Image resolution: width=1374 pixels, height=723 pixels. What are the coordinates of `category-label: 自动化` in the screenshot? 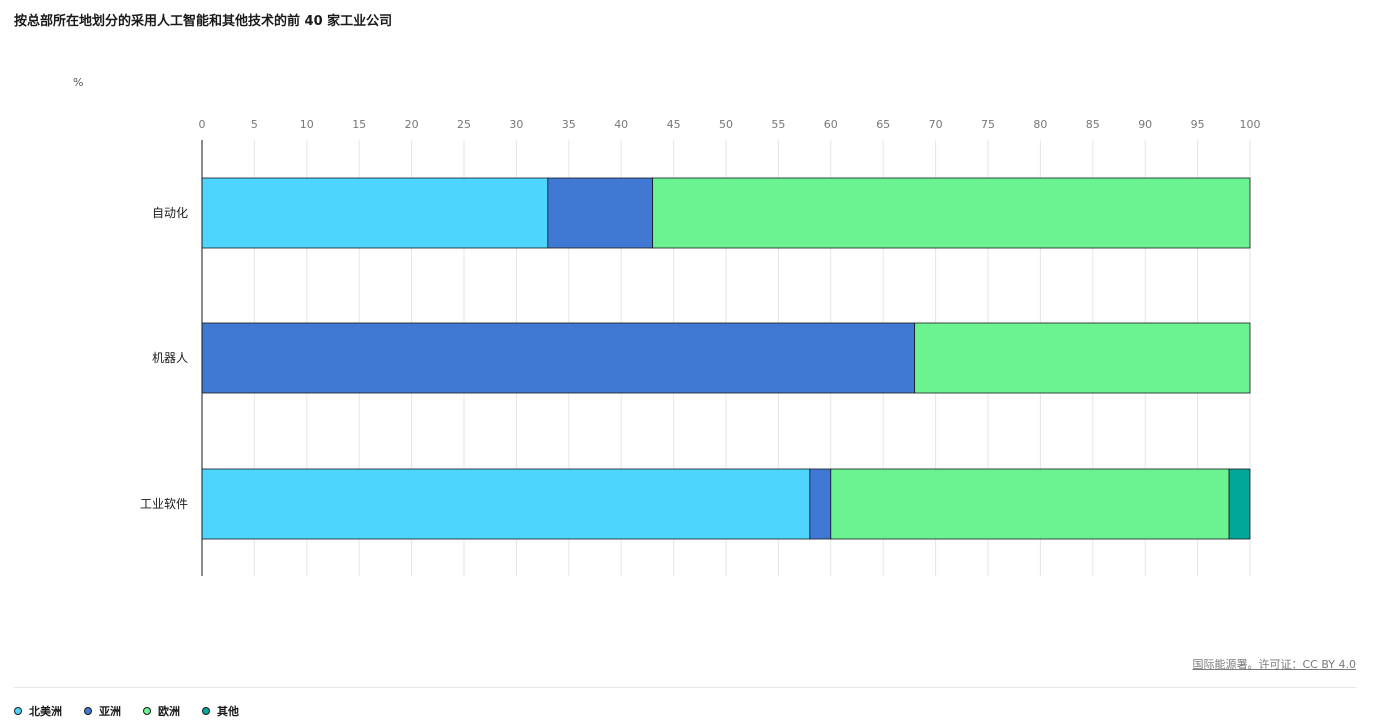 It's located at (170, 213).